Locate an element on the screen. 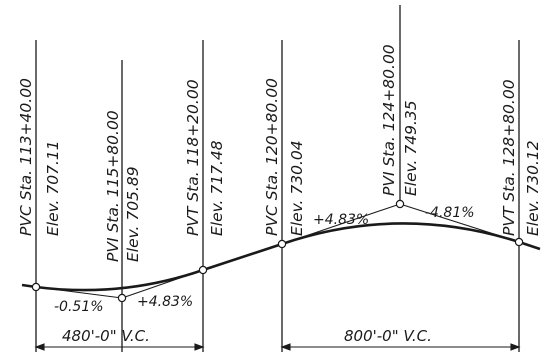 Image resolution: width=543 pixels, height=353 pixels. grade-g3: +4.83% is located at coordinates (341, 220).